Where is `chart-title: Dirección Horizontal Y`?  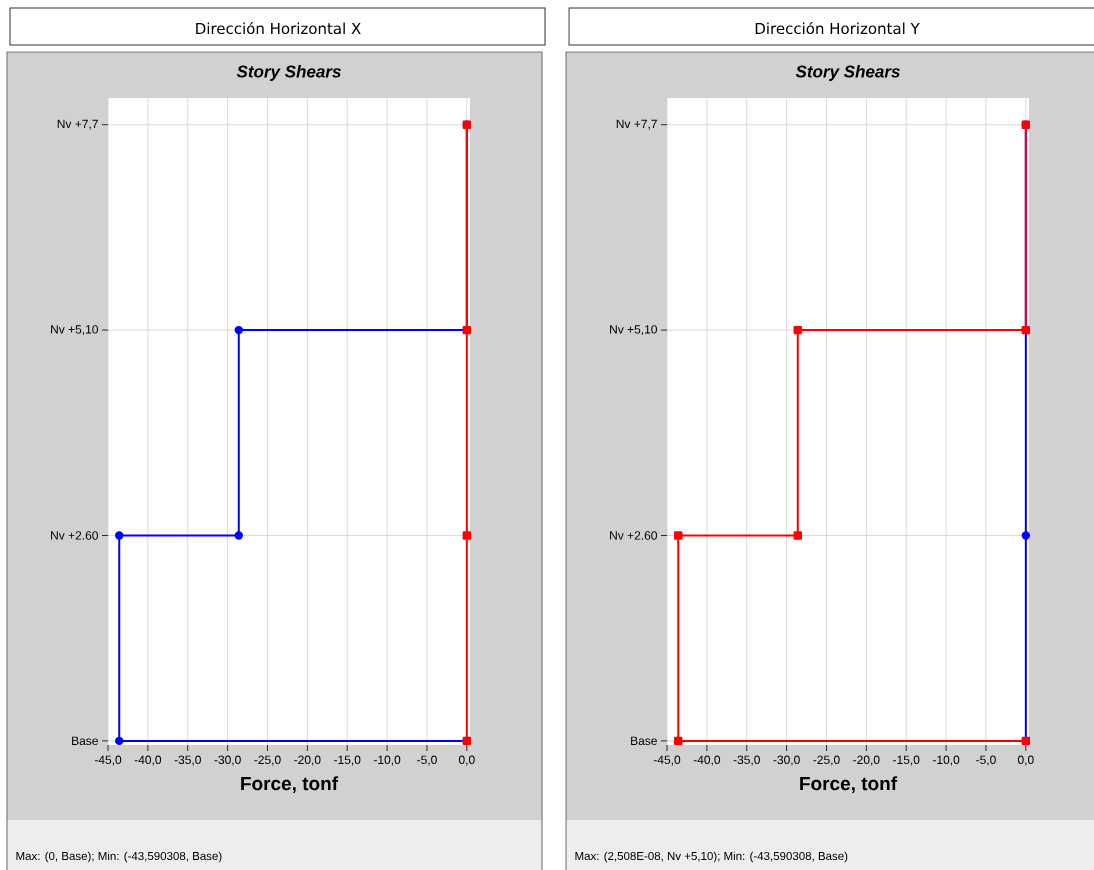 chart-title: Dirección Horizontal Y is located at coordinates (837, 28).